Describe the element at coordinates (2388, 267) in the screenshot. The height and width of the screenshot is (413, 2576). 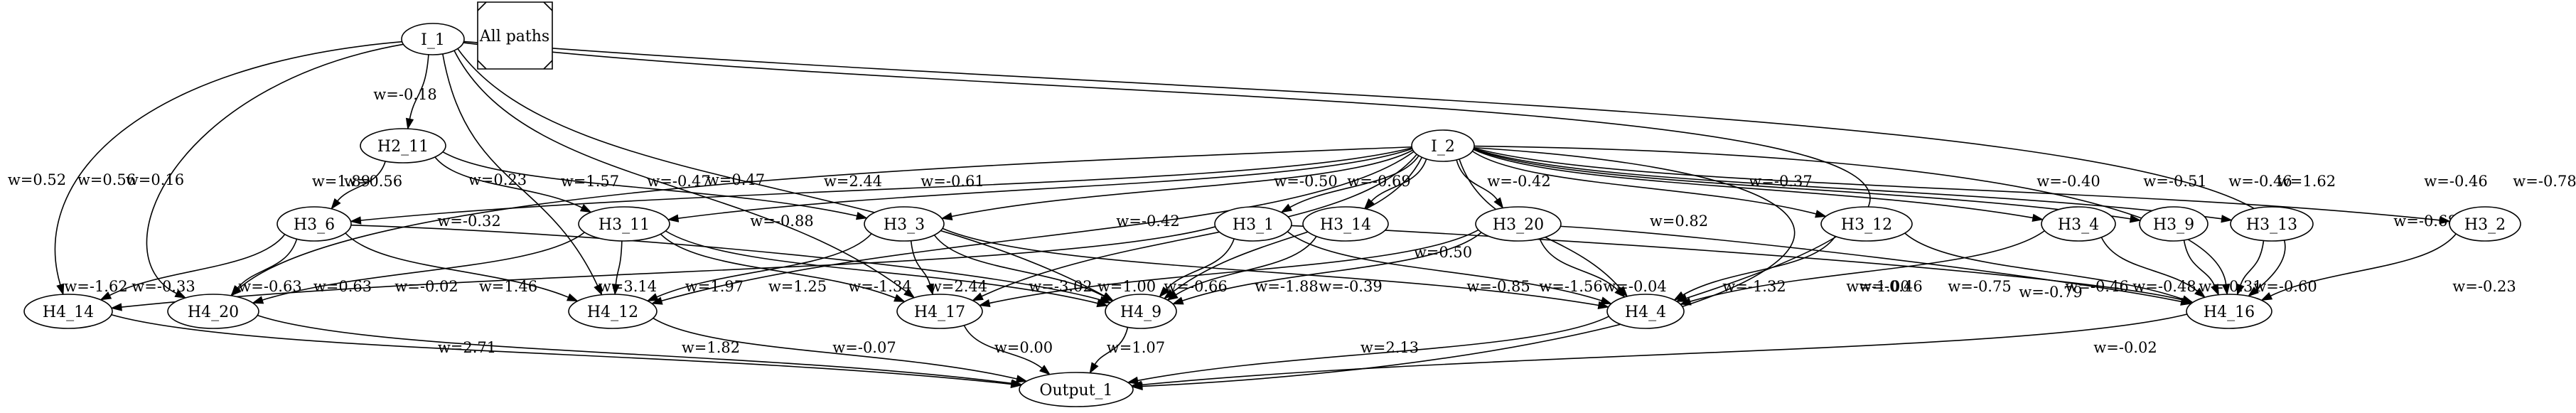
I see `edge-H3_2-to-H4_16: w=-0.23` at that location.